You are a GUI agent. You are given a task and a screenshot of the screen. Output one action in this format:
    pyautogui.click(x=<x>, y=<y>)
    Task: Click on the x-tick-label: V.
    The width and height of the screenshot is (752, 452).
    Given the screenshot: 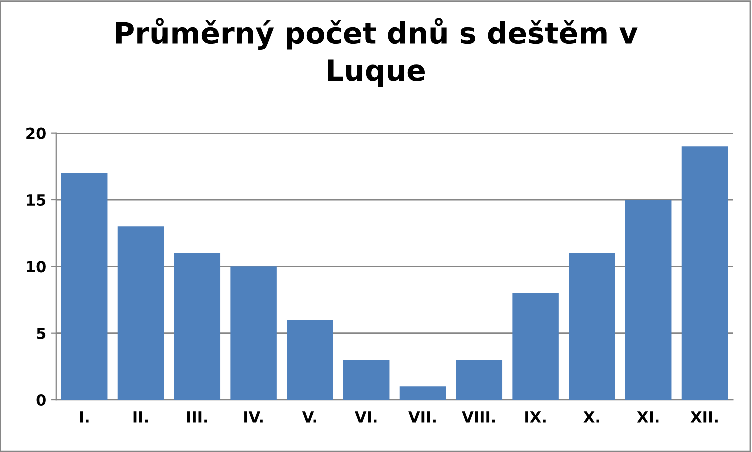 What is the action you would take?
    pyautogui.click(x=309, y=417)
    